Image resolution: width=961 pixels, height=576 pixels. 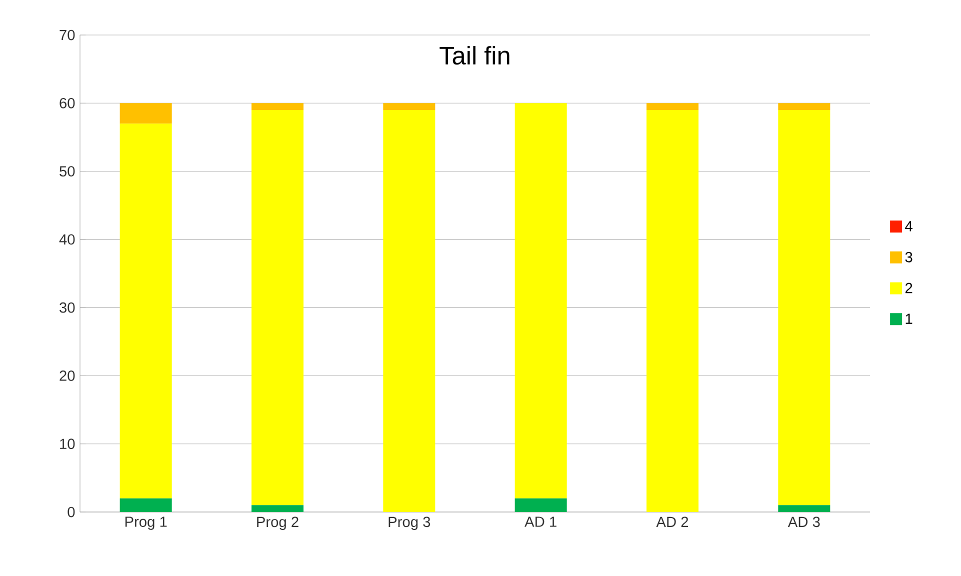 I want to click on legend-label: 4, so click(x=908, y=226).